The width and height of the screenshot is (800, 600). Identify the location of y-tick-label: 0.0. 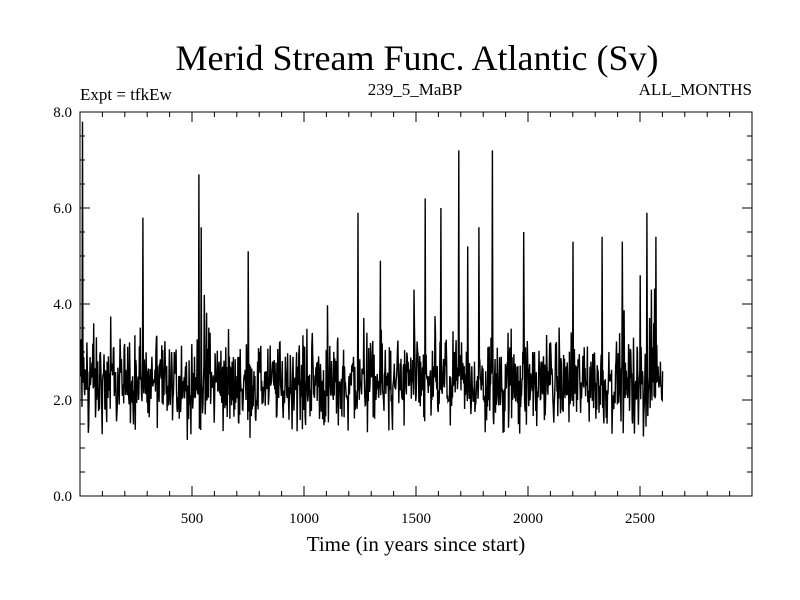
(62, 497).